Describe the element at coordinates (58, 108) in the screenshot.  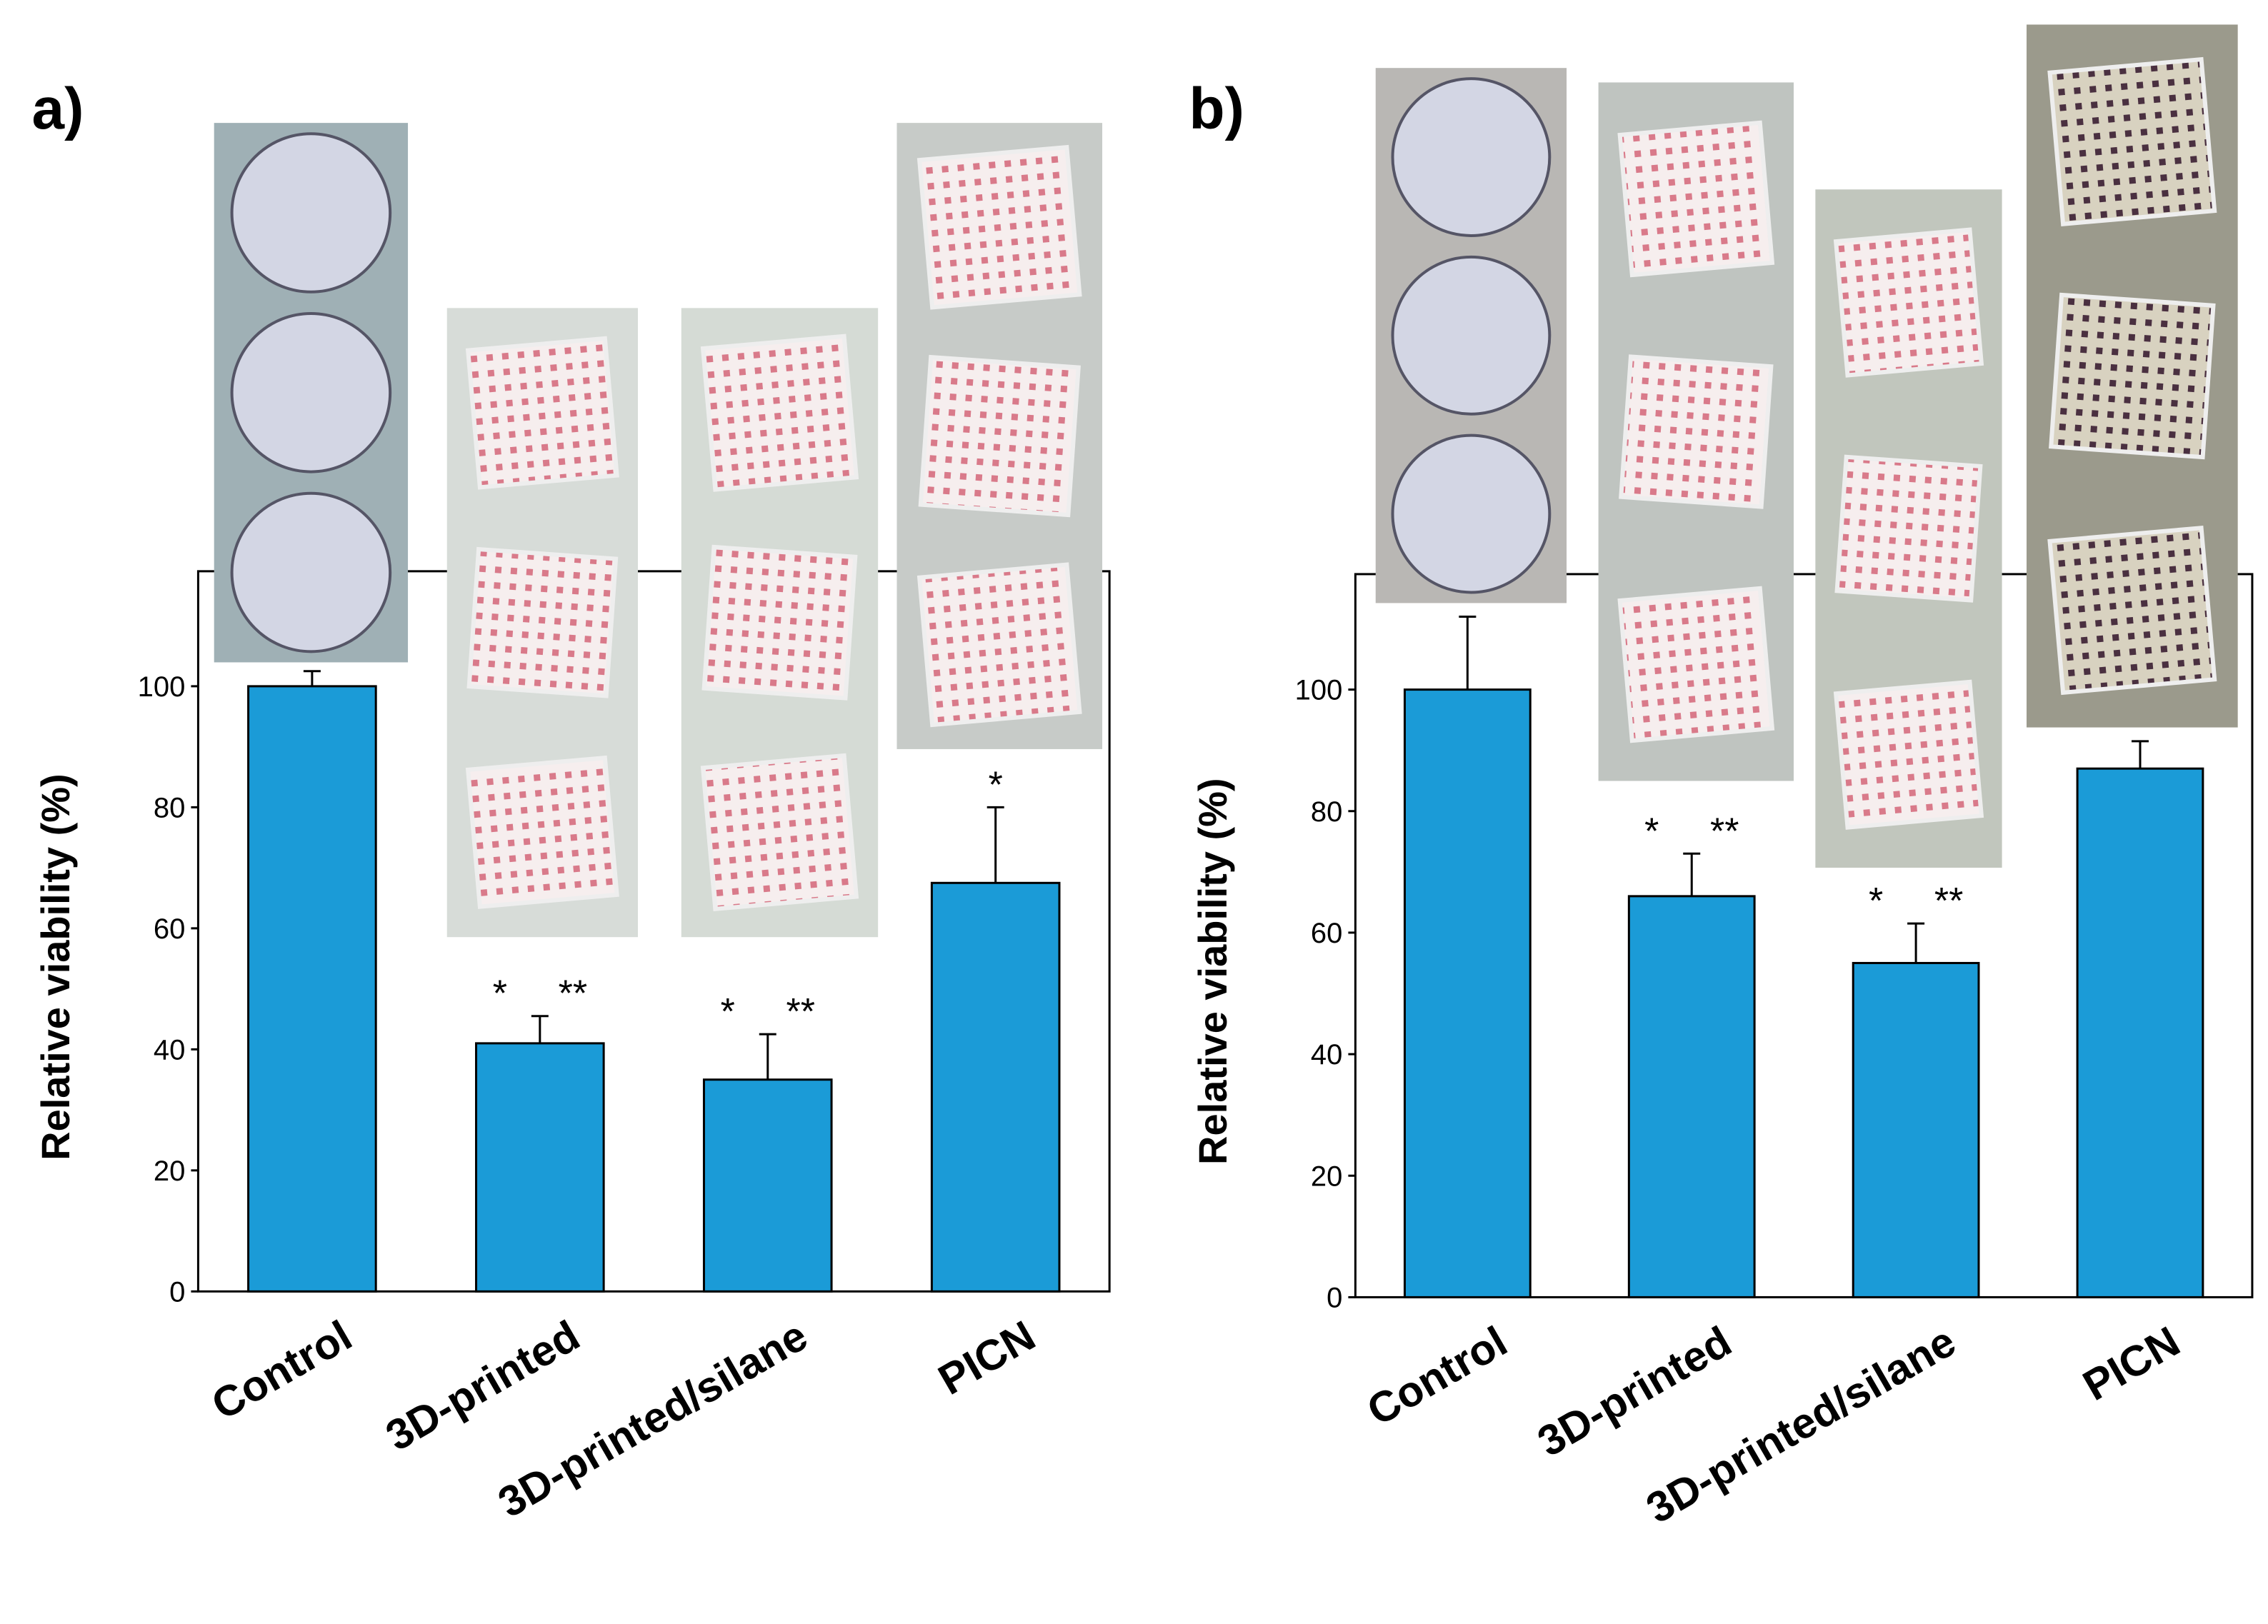
I see `panel-label: a)` at that location.